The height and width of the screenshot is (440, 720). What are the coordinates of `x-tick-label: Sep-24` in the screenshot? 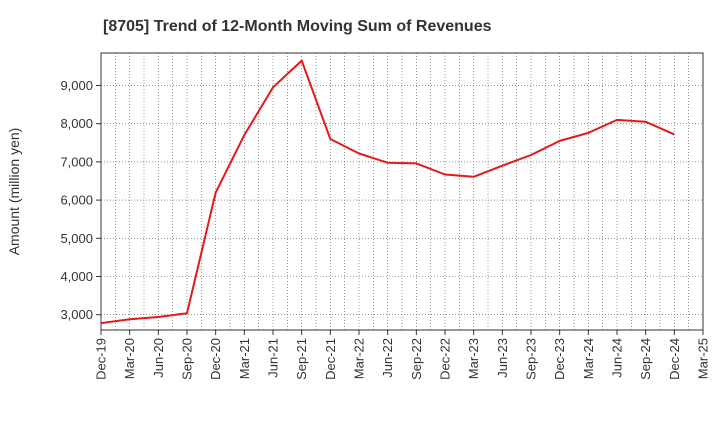 It's located at (645, 359).